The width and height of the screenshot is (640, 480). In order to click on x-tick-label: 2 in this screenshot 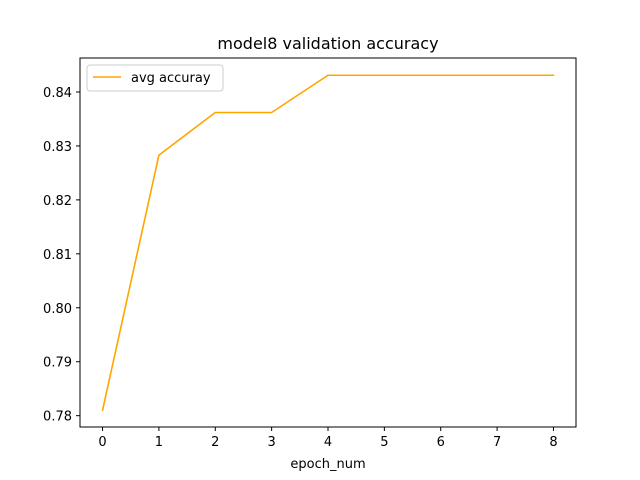, I will do `click(215, 442)`.